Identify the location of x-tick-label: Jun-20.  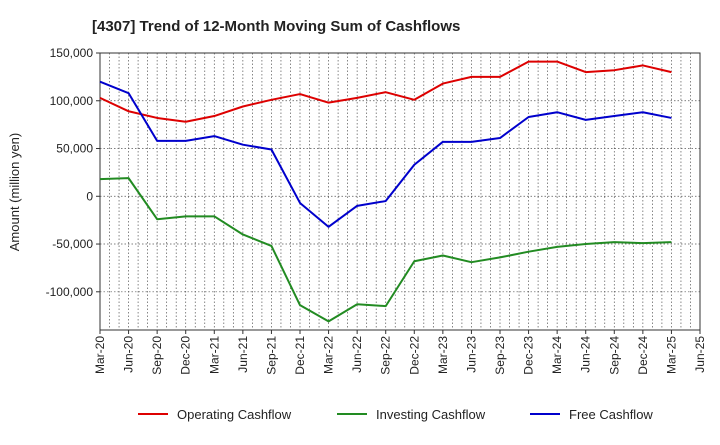
(129, 354).